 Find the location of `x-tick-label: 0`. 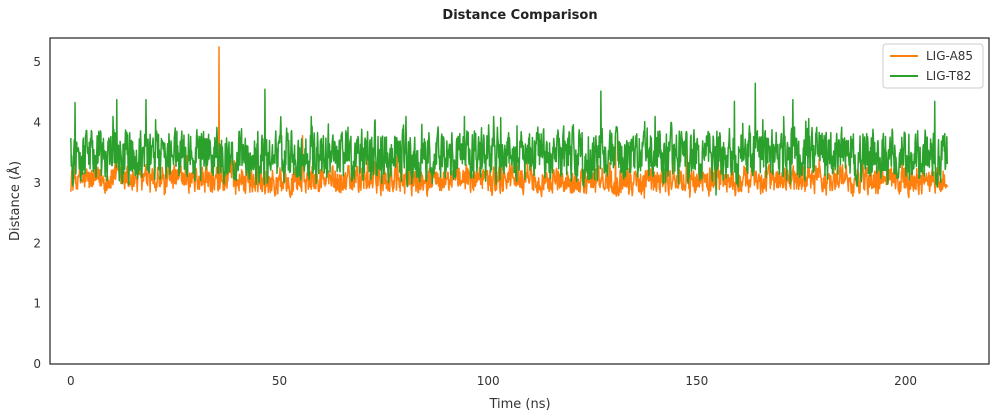

x-tick-label: 0 is located at coordinates (71, 381).